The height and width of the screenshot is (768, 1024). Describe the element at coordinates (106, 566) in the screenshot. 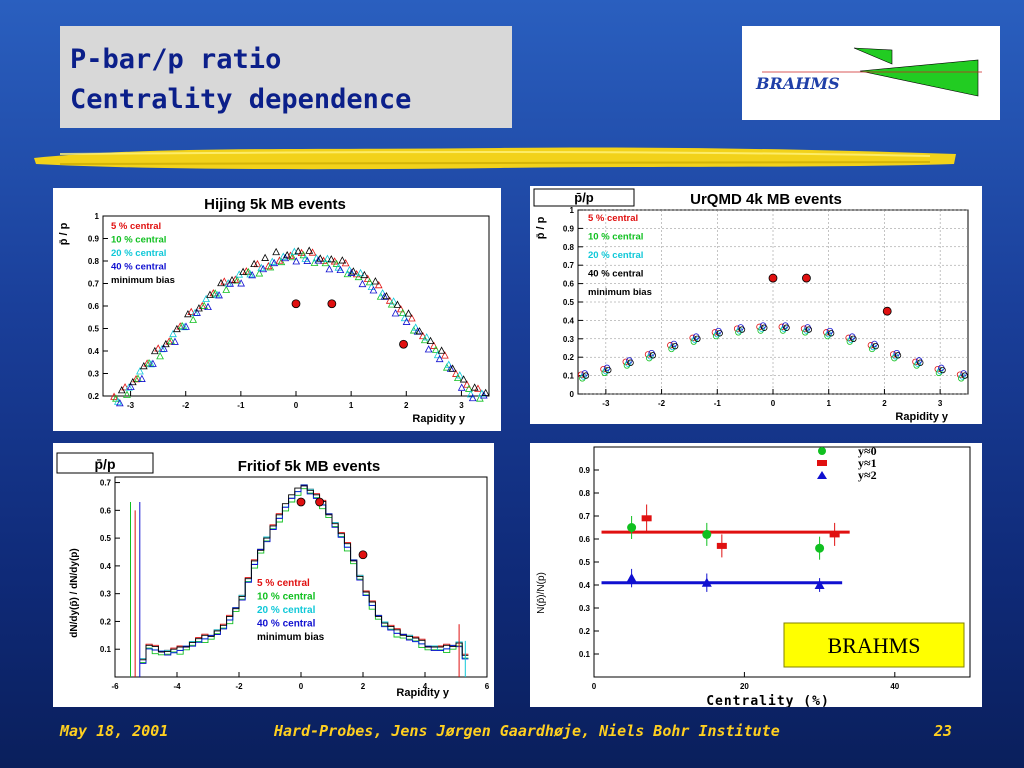

I see `y-tick-label: 0.4` at that location.